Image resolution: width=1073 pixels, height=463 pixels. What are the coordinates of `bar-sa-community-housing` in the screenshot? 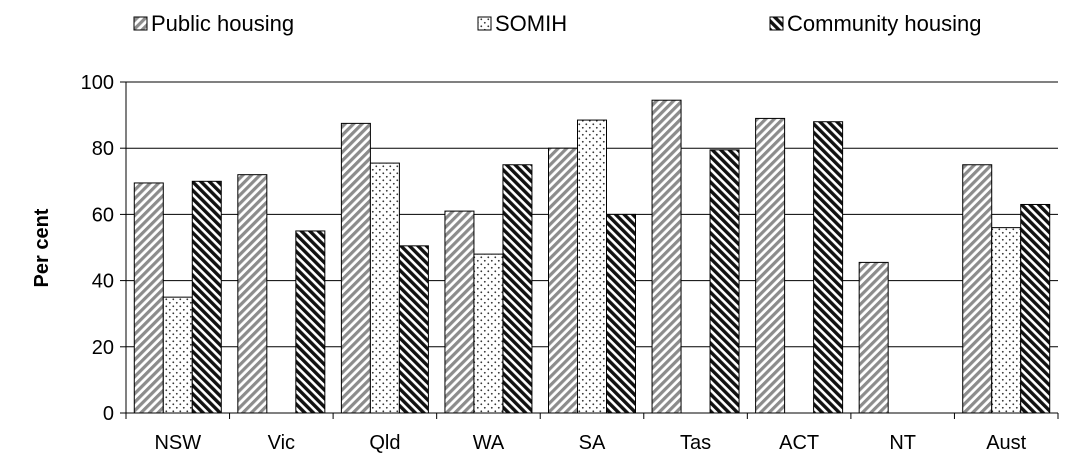 It's located at (621, 313).